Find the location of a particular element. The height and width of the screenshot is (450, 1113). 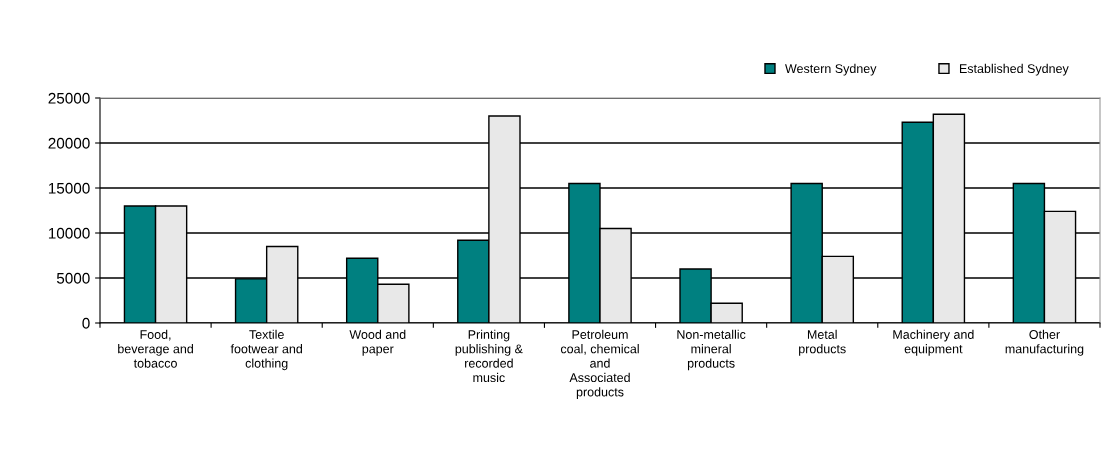

y-tick-label: 25000 is located at coordinates (69, 98).